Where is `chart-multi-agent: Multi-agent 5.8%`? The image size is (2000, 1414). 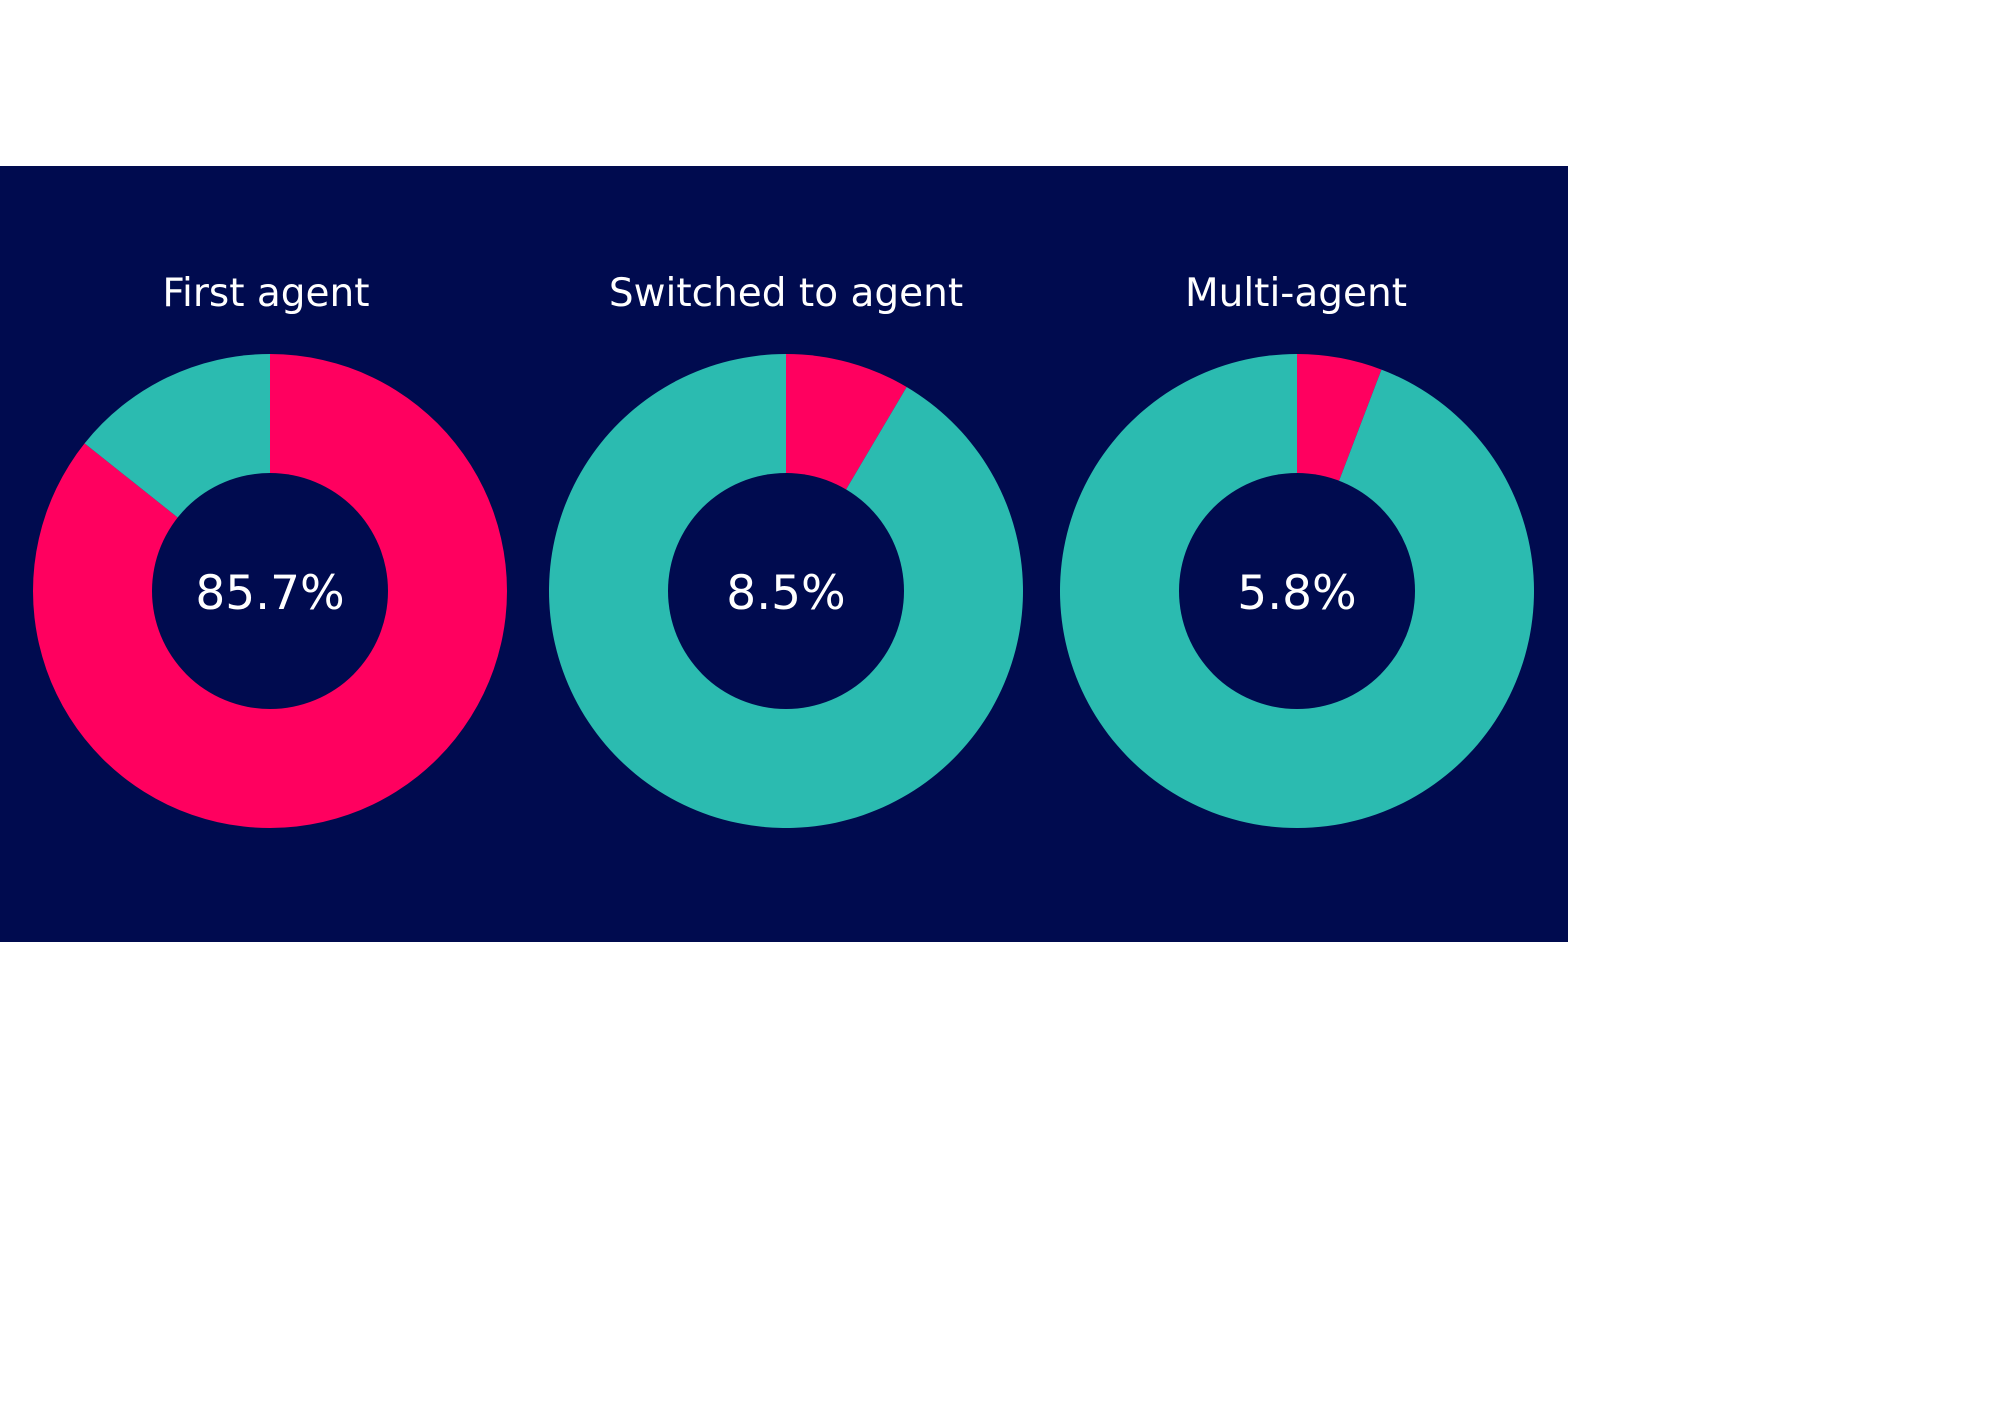
chart-multi-agent: Multi-agent 5.8% is located at coordinates (1296, 549).